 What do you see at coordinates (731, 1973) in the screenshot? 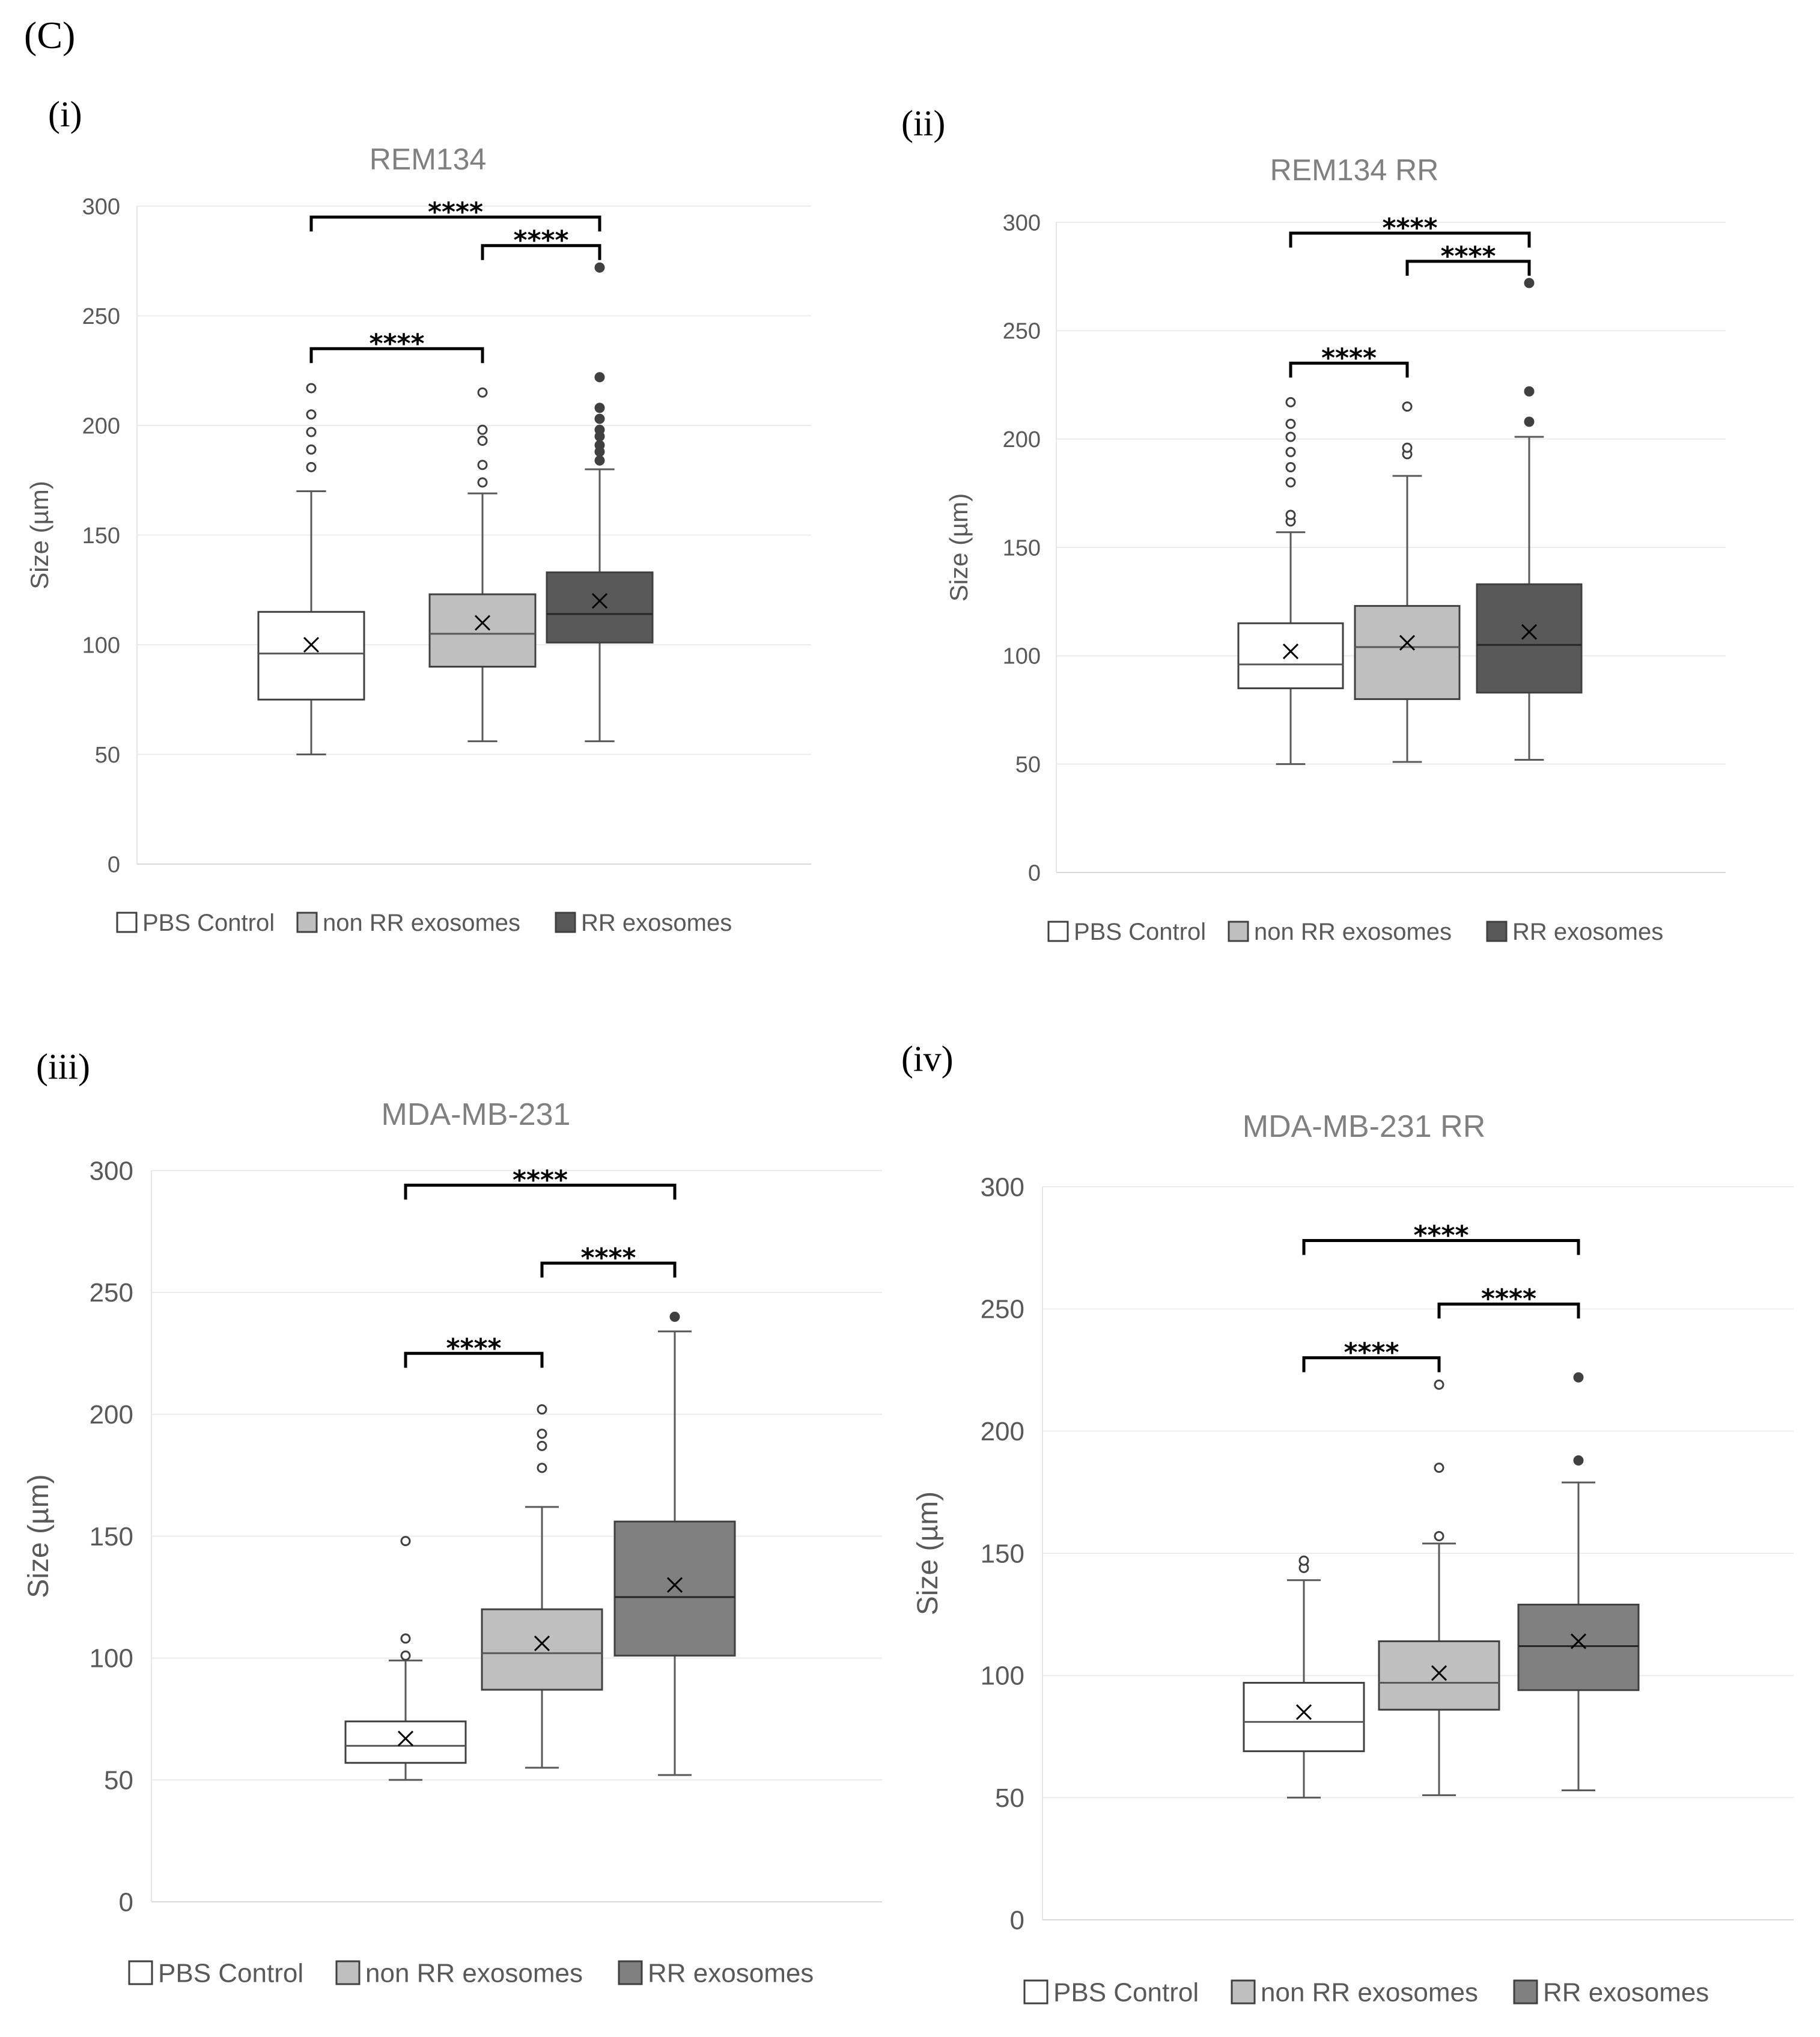
I see `legend-label: RR exosomes` at bounding box center [731, 1973].